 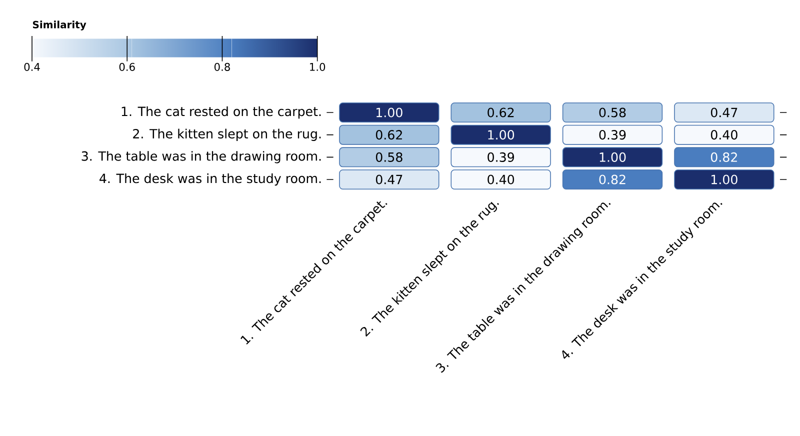 What do you see at coordinates (221, 112) in the screenshot?
I see `y-tick-label: 1. The cat rested on the carpet.` at bounding box center [221, 112].